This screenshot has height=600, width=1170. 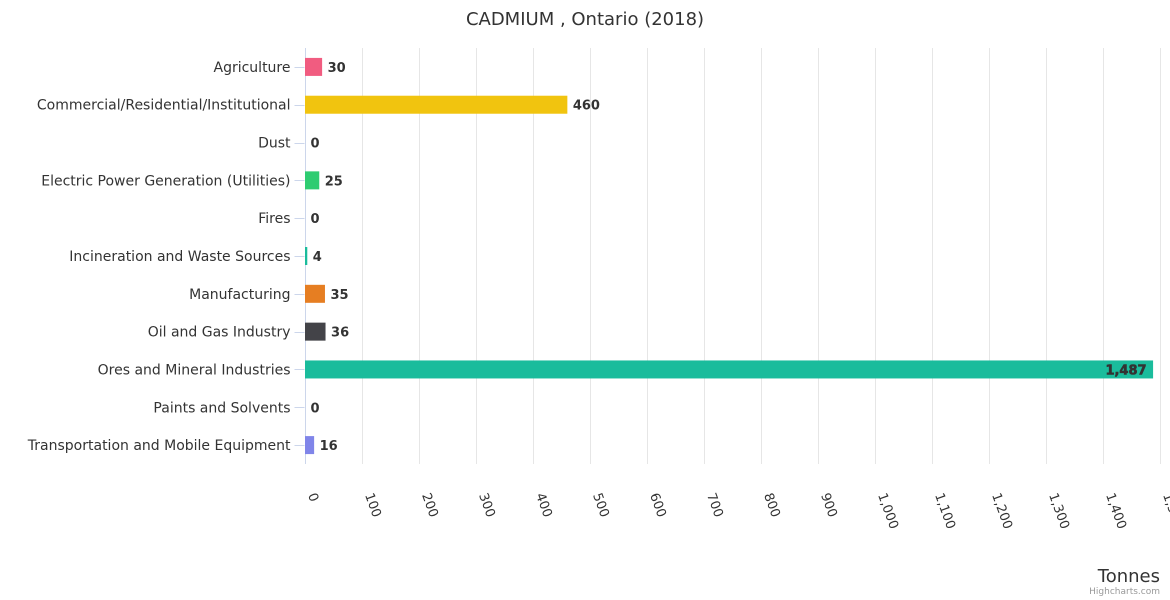 I want to click on value-axis-title: Tonnes, so click(x=1128, y=576).